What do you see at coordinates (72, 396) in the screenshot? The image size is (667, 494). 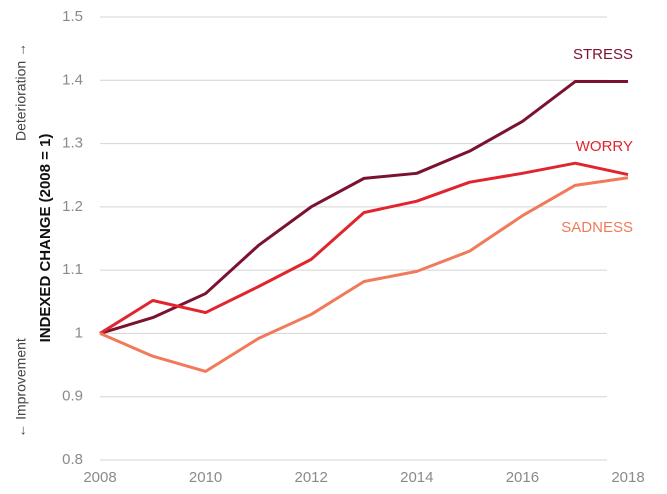 I see `y-tick-label: 0.9` at bounding box center [72, 396].